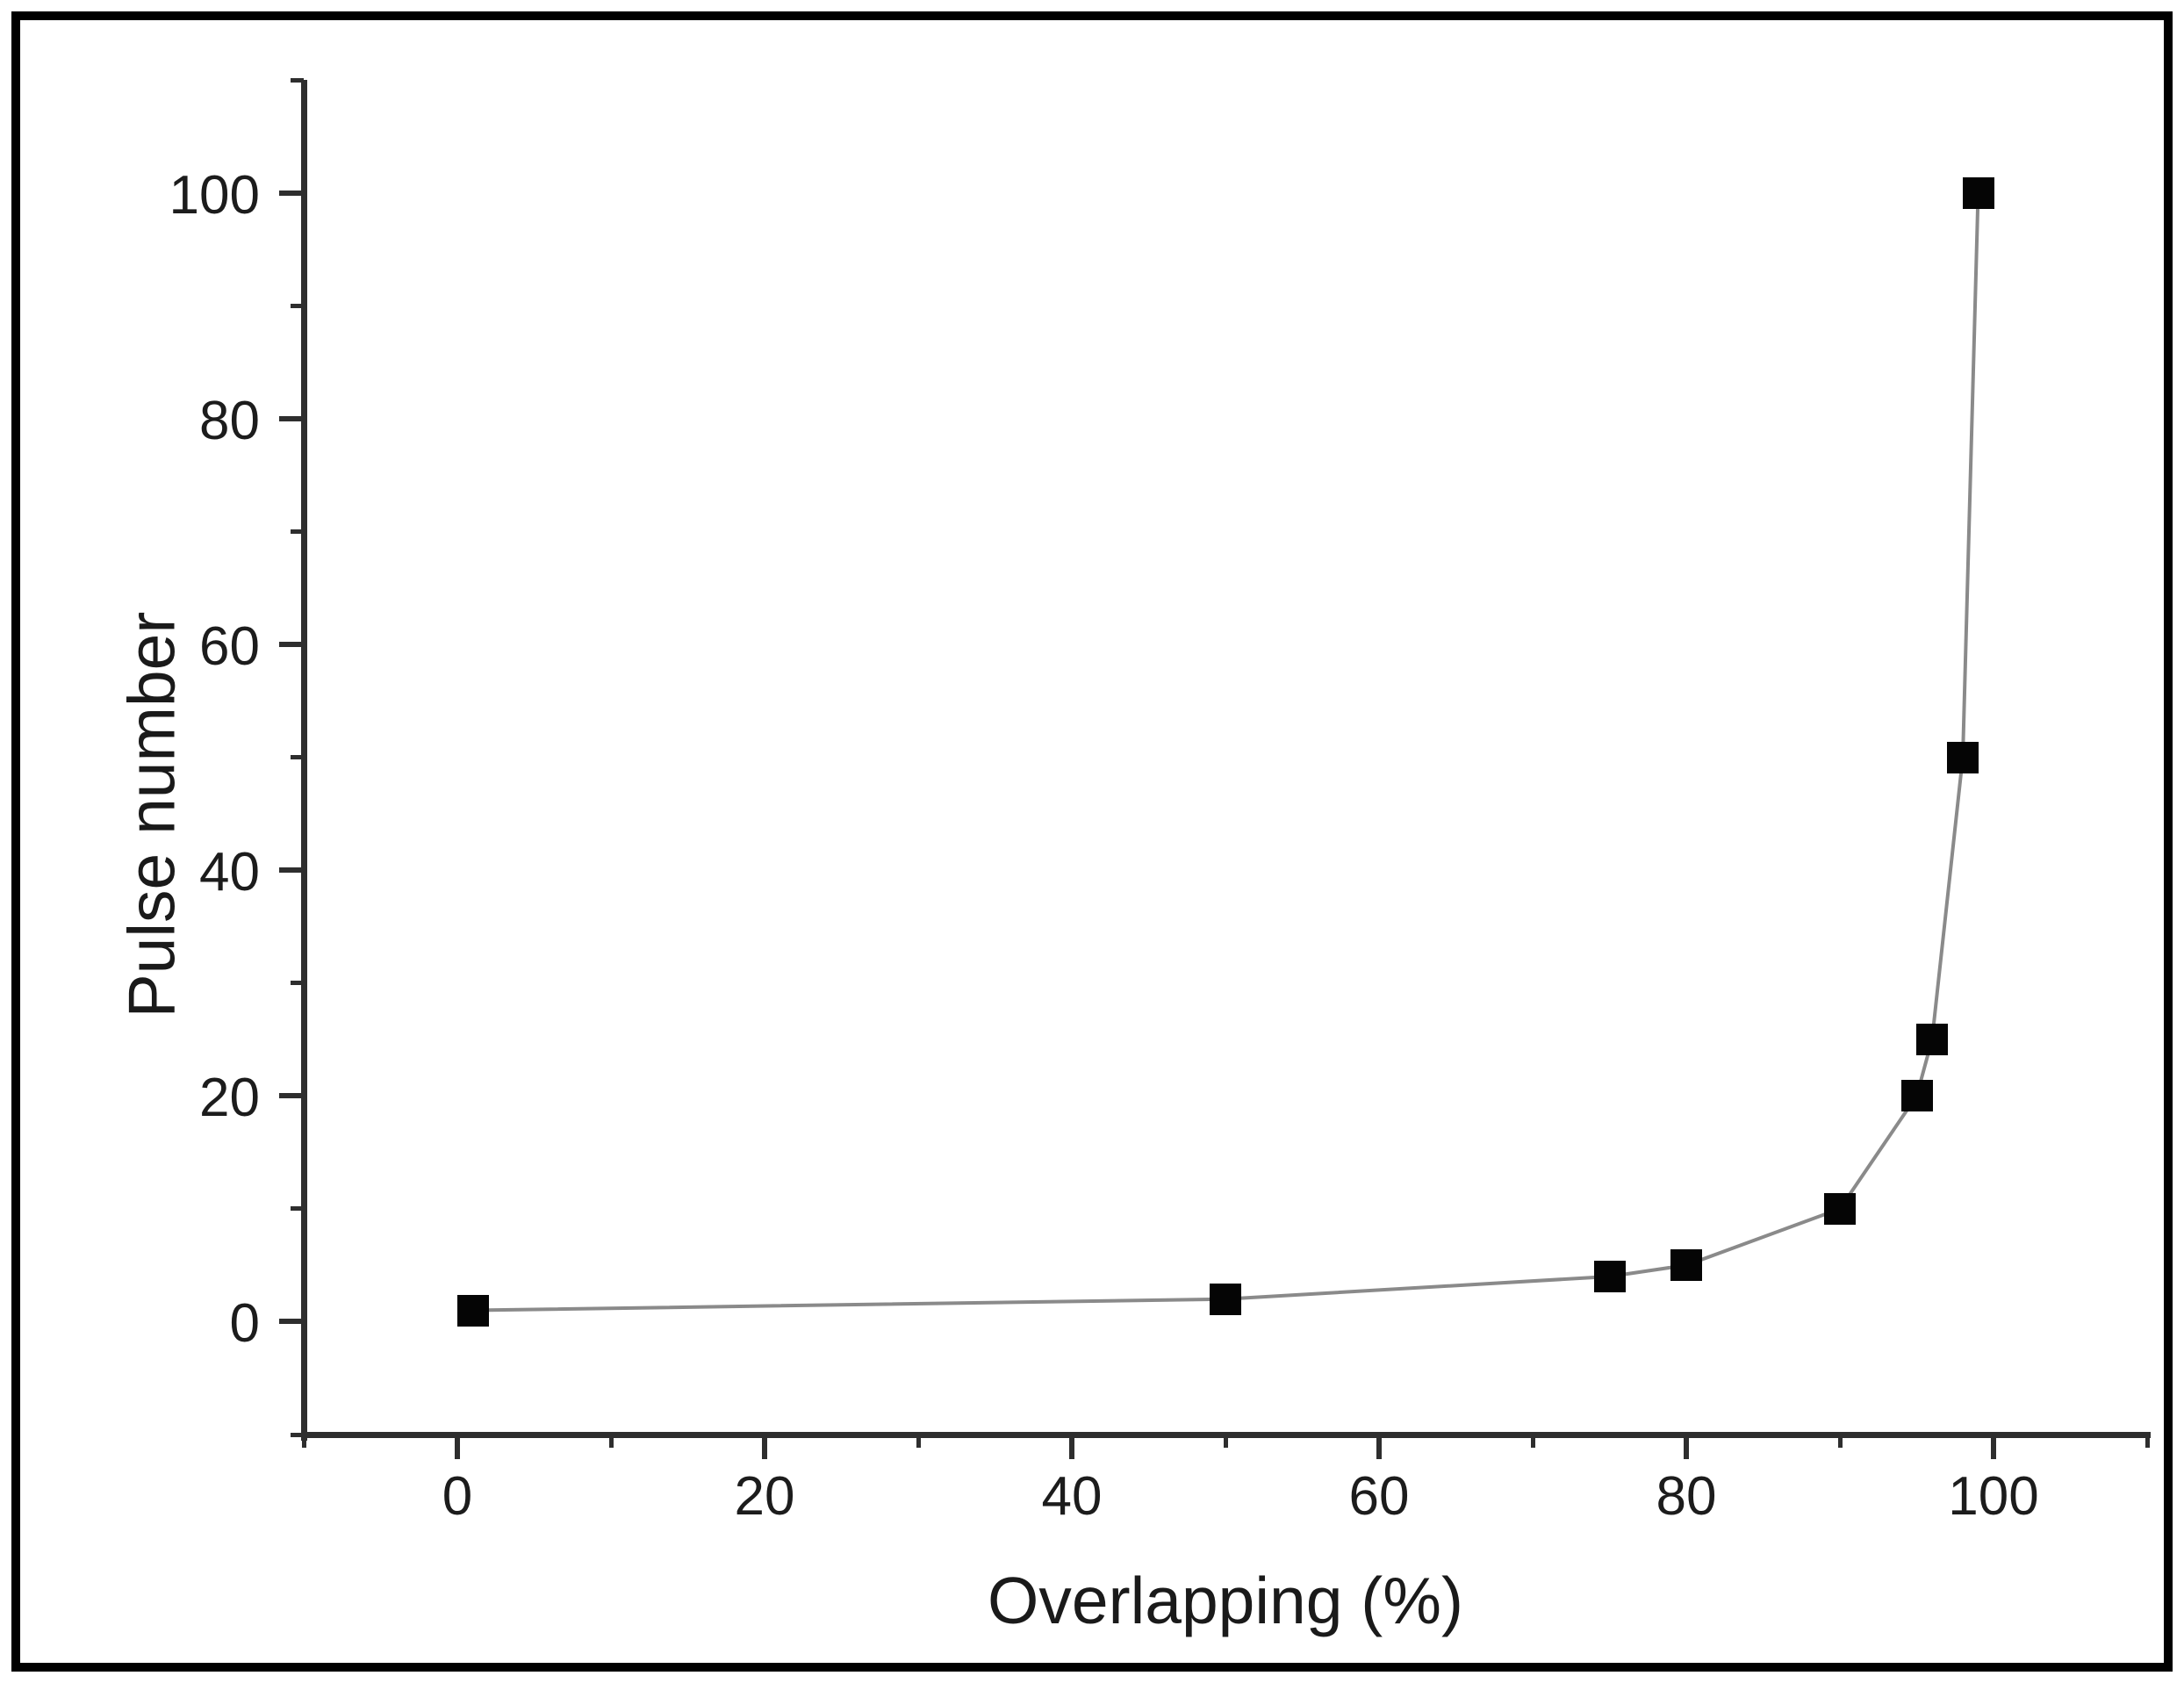 Image resolution: width=2184 pixels, height=1683 pixels. I want to click on y-tick-label: 40, so click(229, 872).